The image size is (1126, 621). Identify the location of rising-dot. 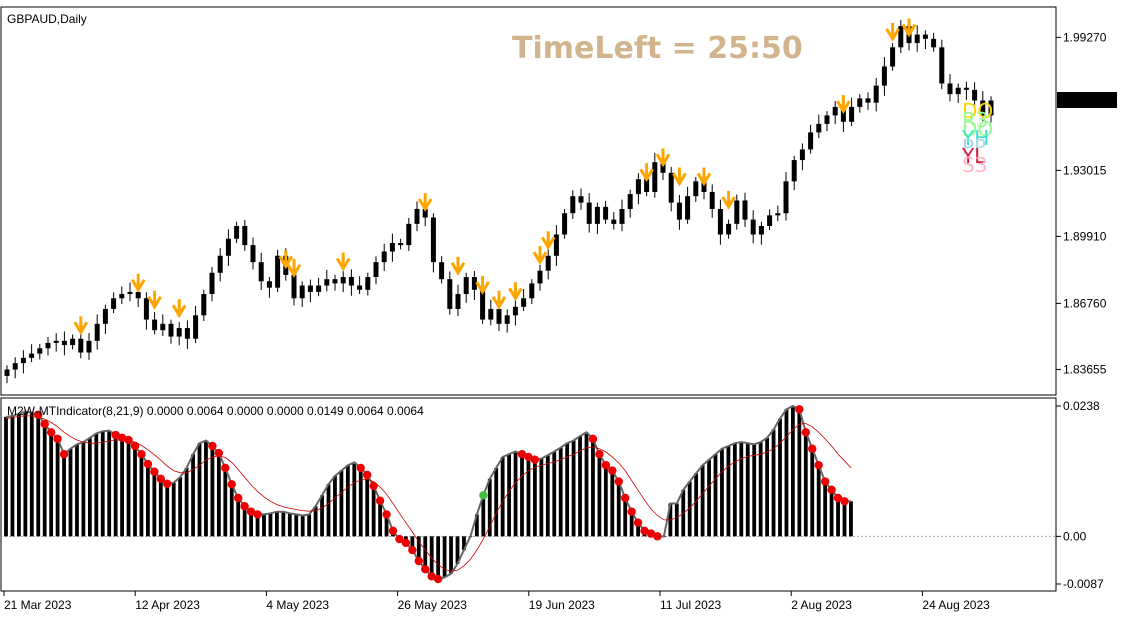
(483, 495).